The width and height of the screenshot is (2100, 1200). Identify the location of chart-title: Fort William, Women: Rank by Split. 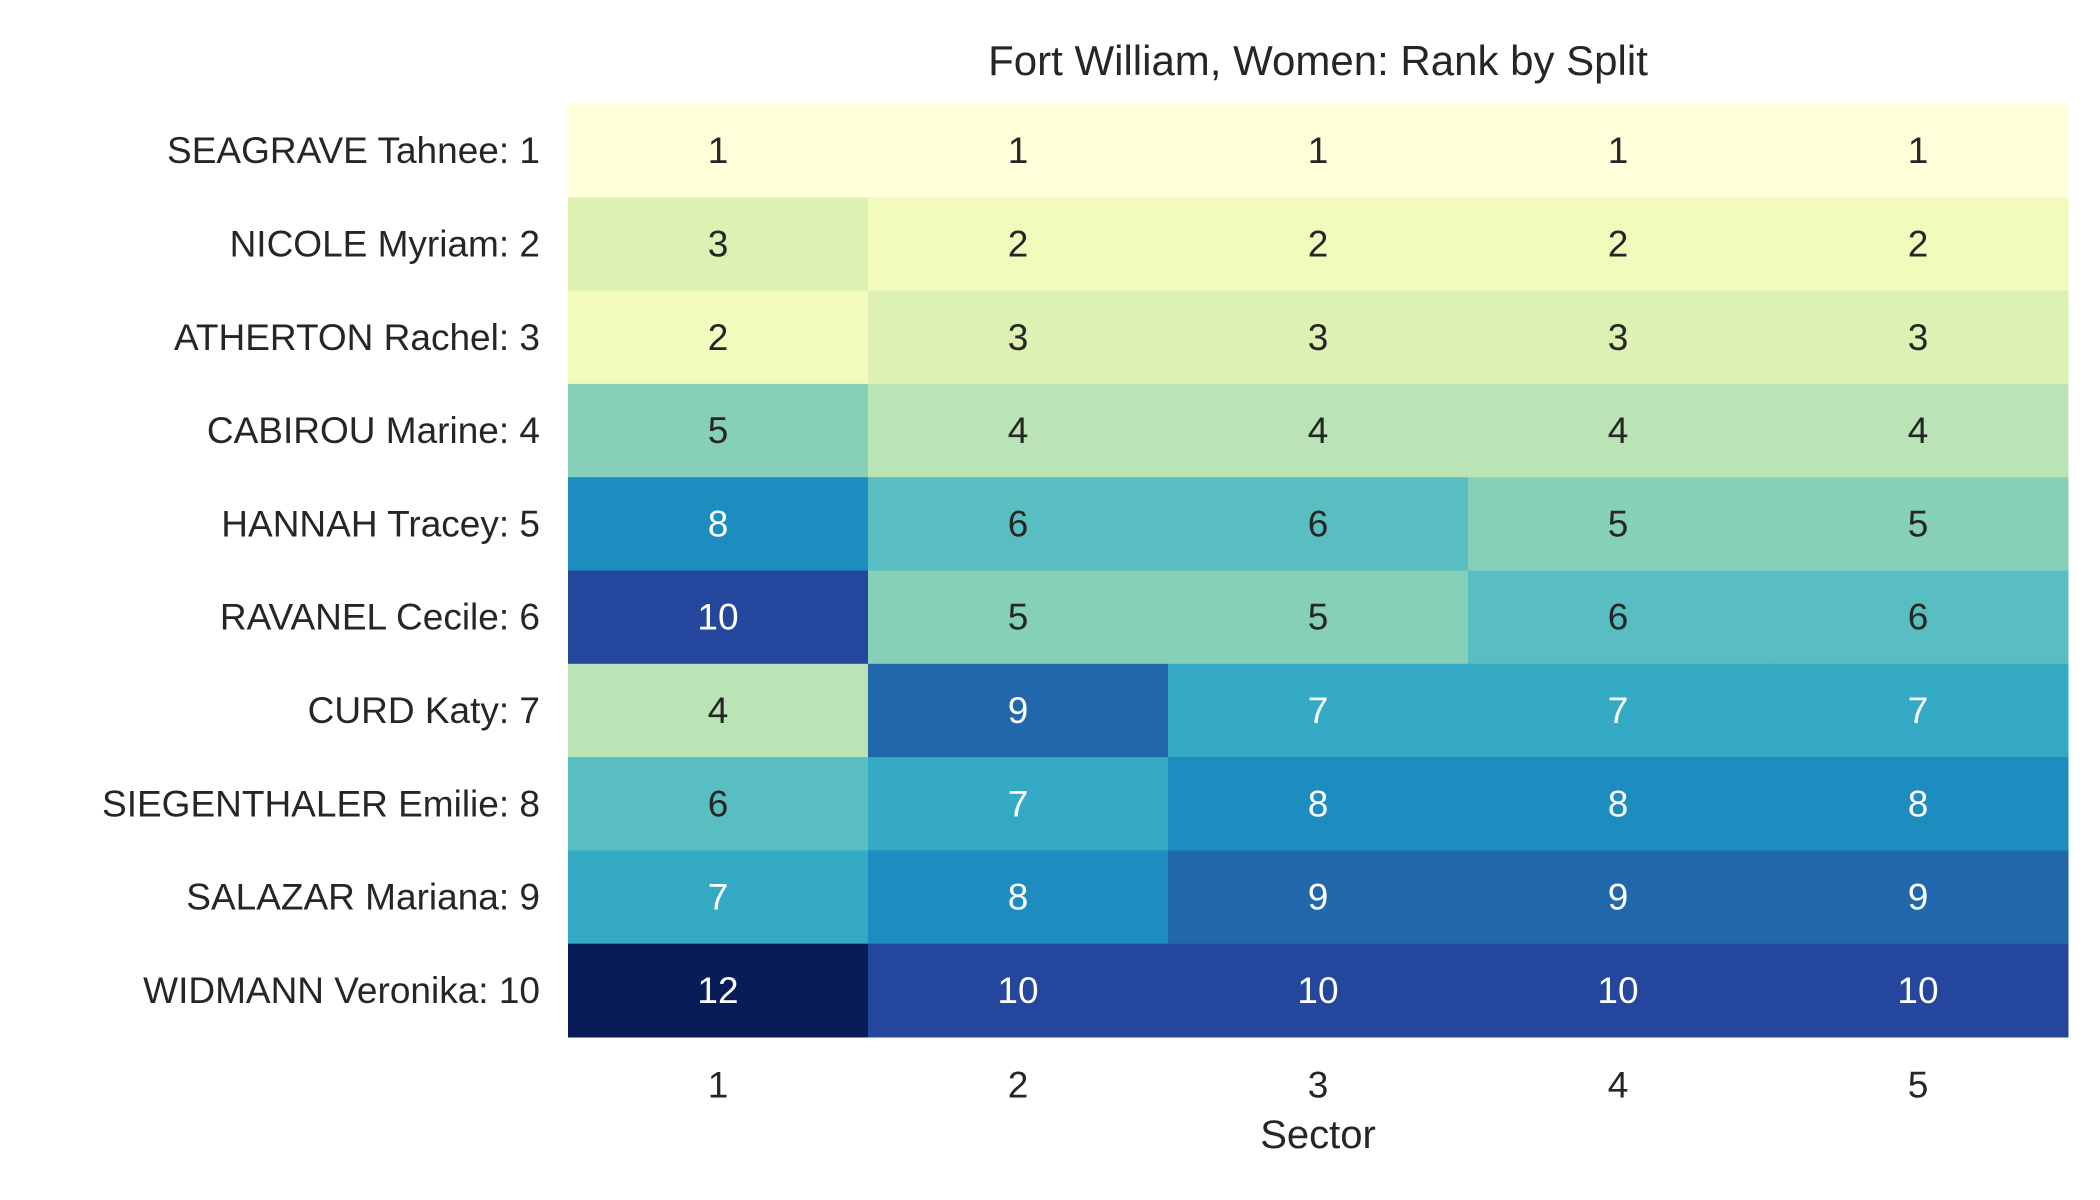
(1318, 60).